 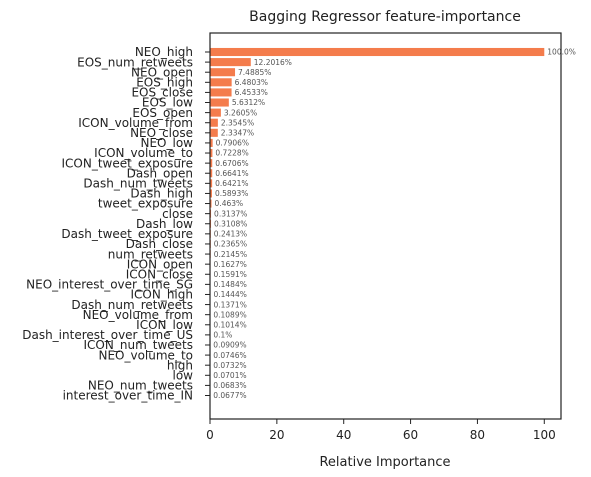 I want to click on y-tick-label: NEO_volume_from, so click(x=138, y=315).